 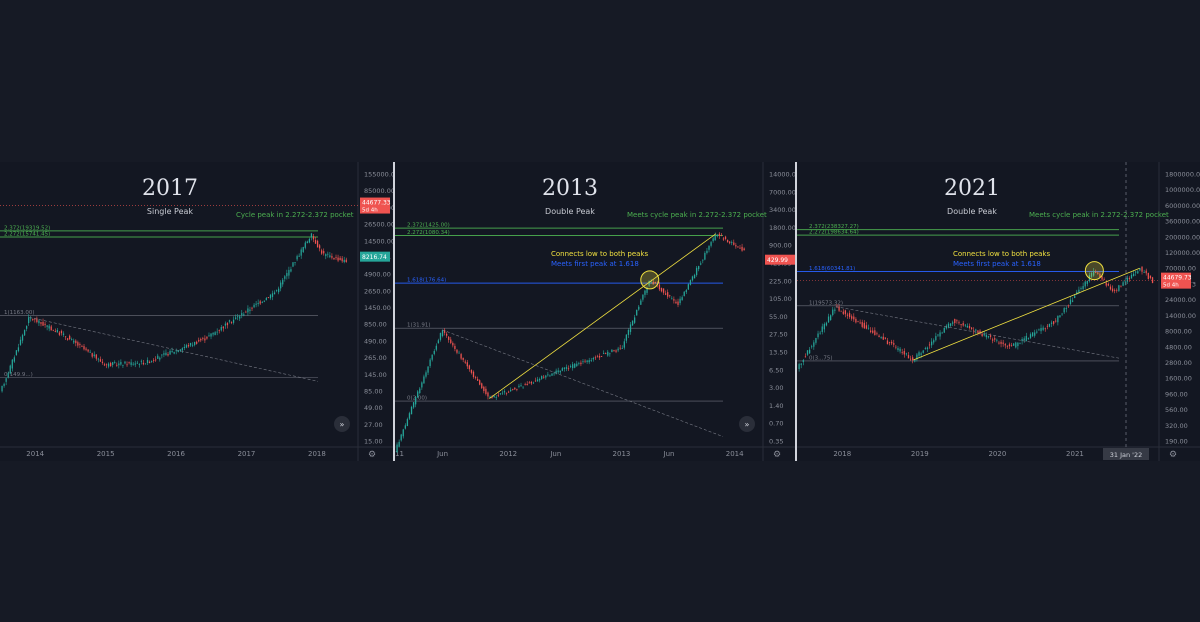 I want to click on fib-level-label: 2.272(15741.45), so click(x=27, y=235).